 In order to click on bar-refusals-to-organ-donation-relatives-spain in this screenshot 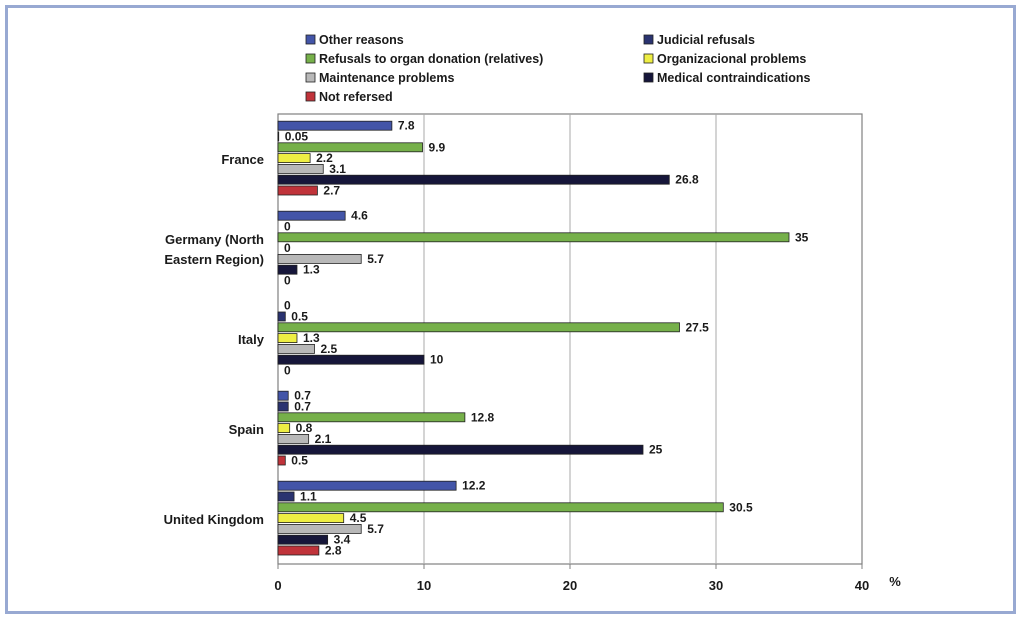, I will do `click(371, 417)`.